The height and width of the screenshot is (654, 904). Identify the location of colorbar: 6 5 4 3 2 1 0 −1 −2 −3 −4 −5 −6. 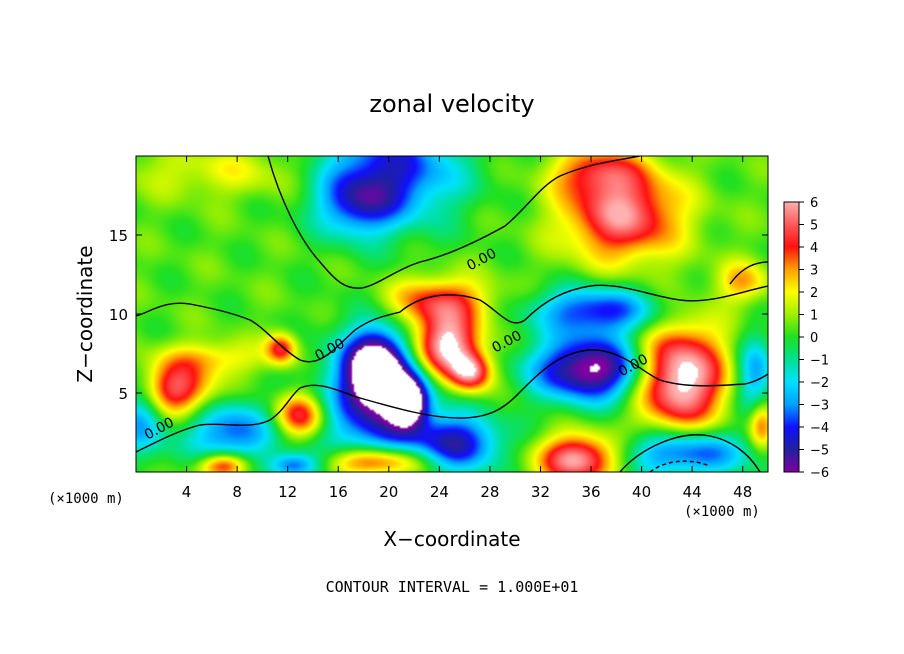
(806, 338).